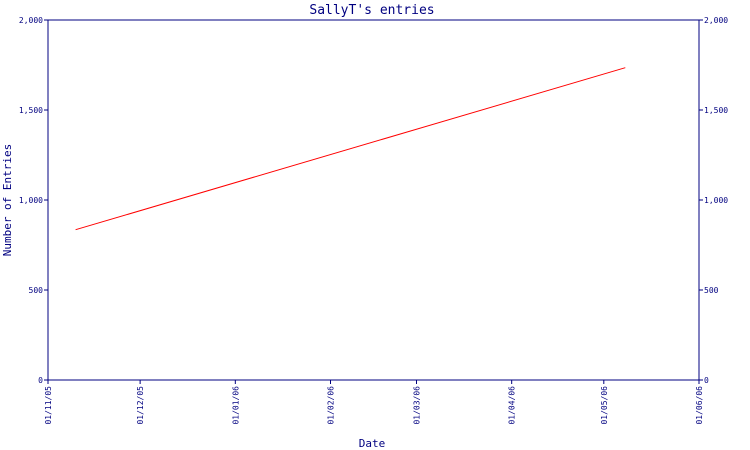 Image resolution: width=750 pixels, height=450 pixels. Describe the element at coordinates (604, 405) in the screenshot. I see `x-tick-label: 01/05/06` at that location.